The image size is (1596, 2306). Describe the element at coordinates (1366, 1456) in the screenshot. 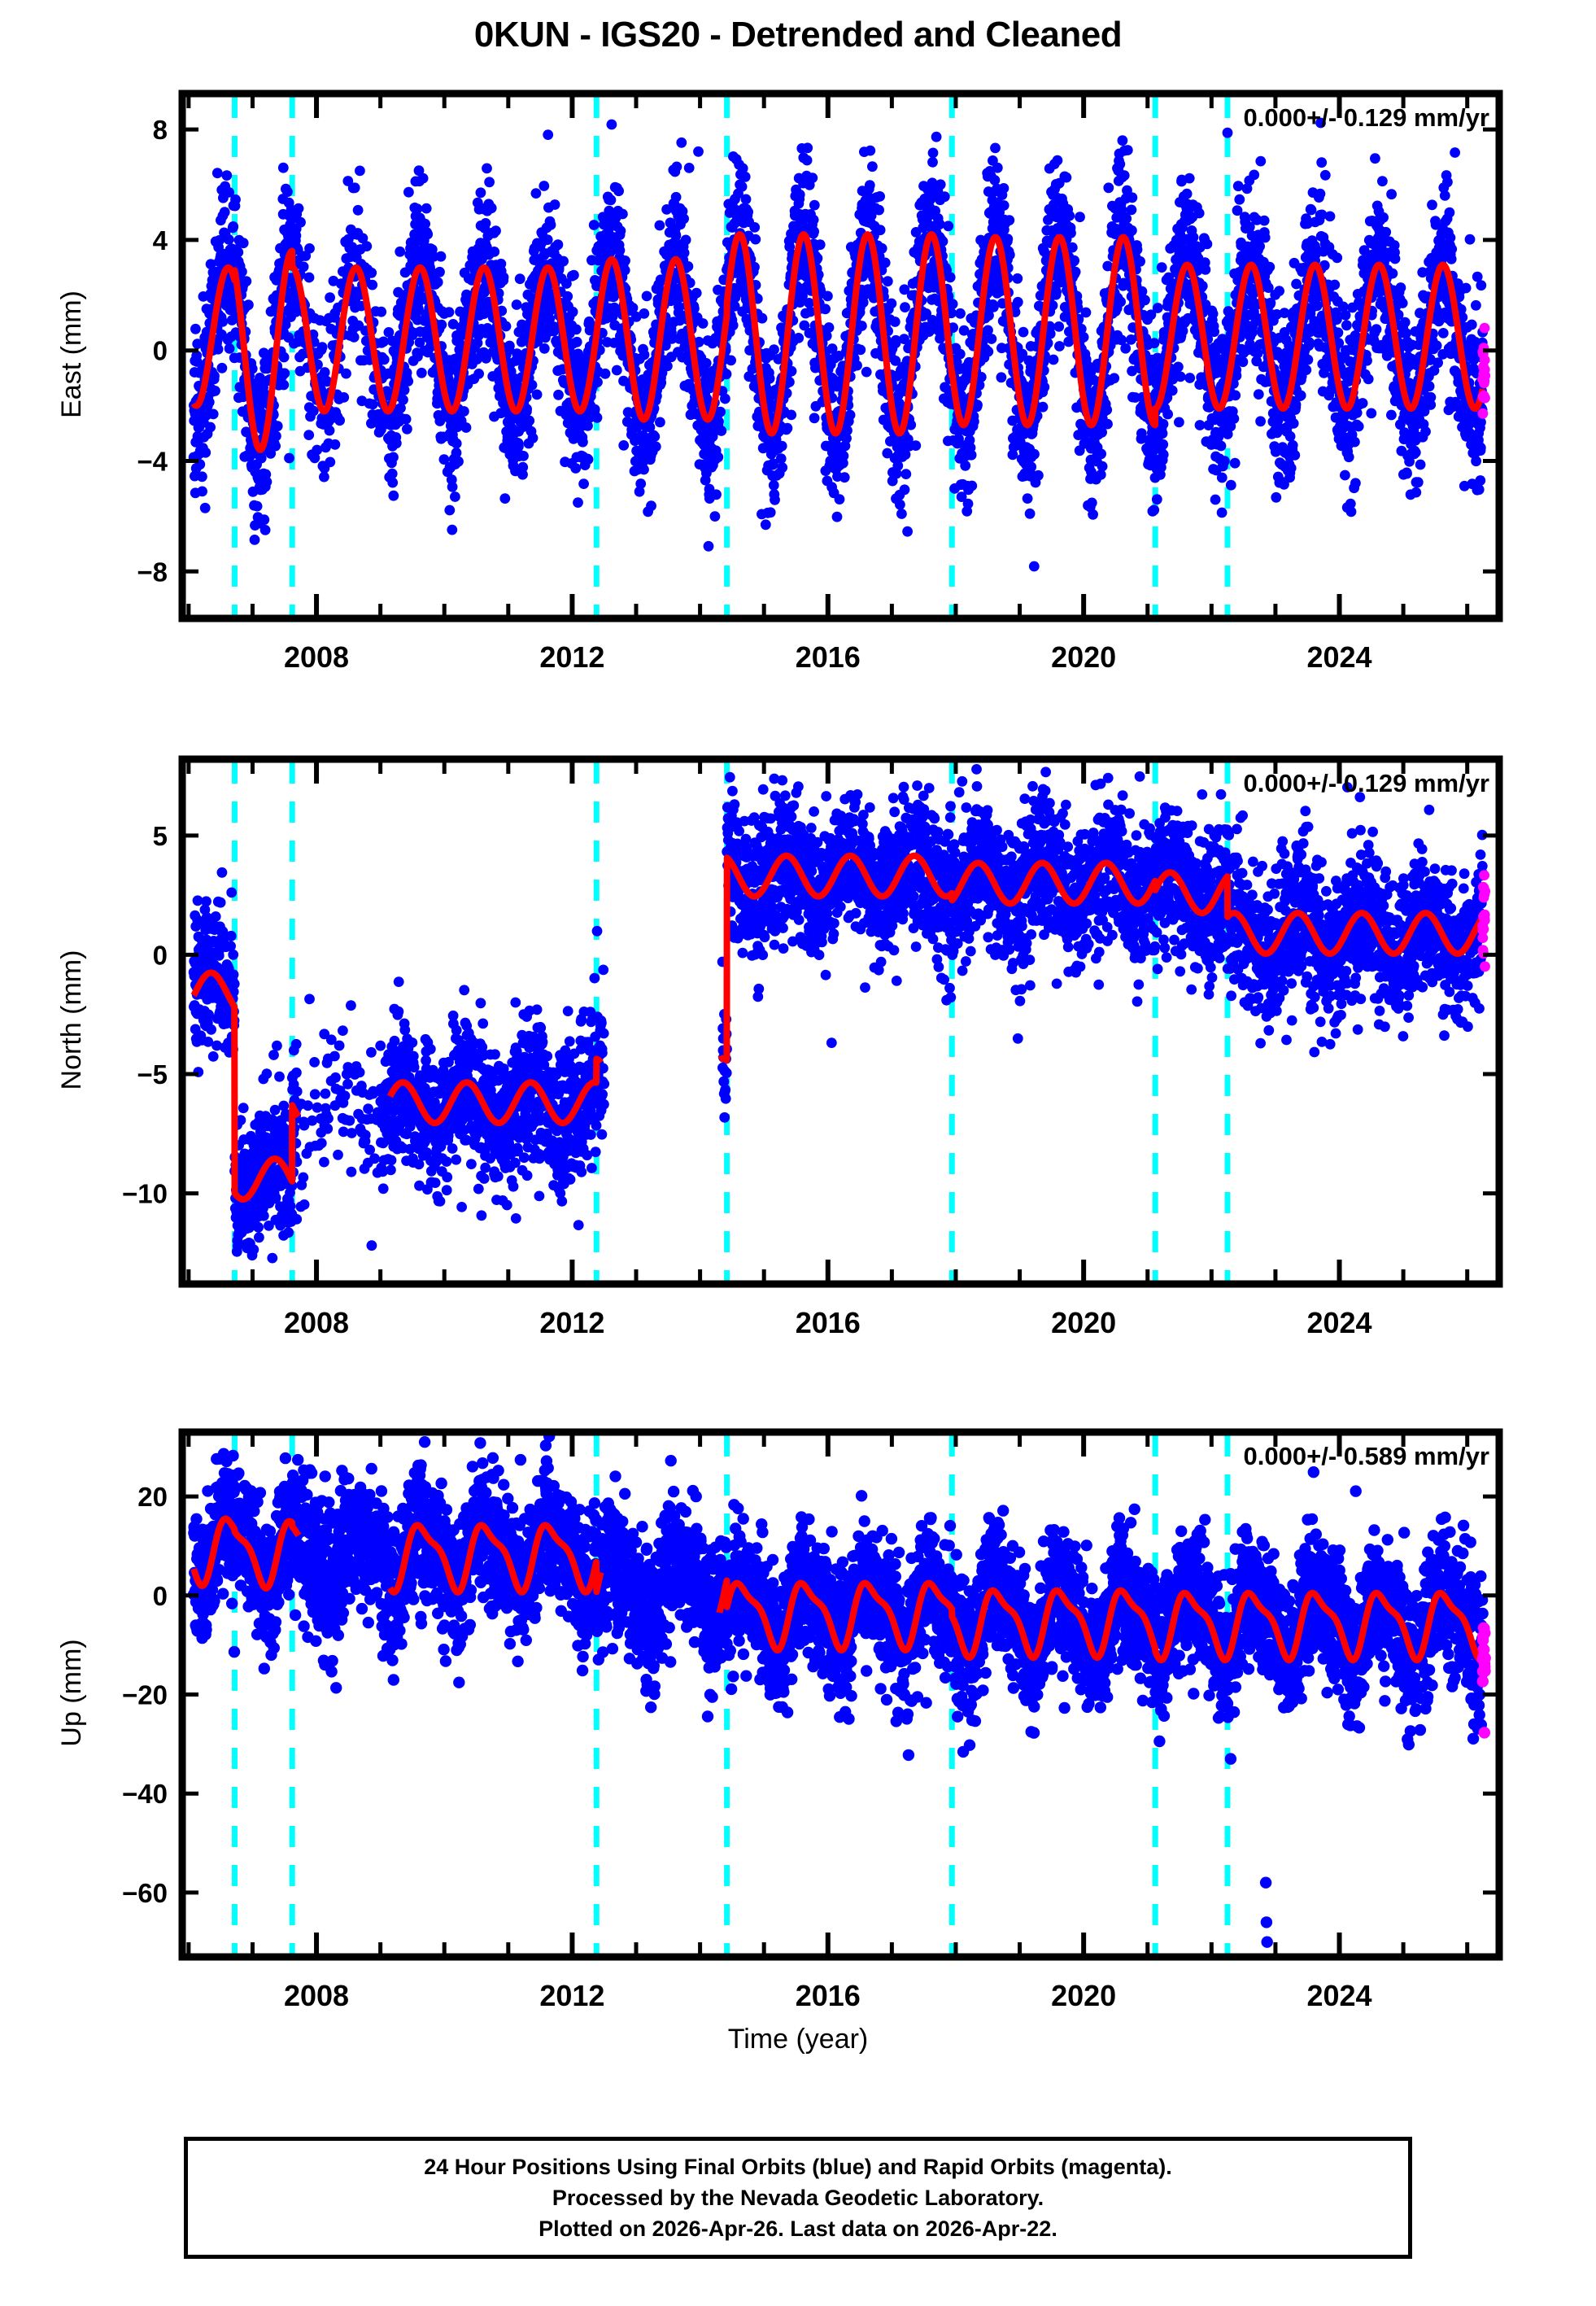

I see `rate-annotation-up: 0.000+/- 0.589 mm/yr` at that location.